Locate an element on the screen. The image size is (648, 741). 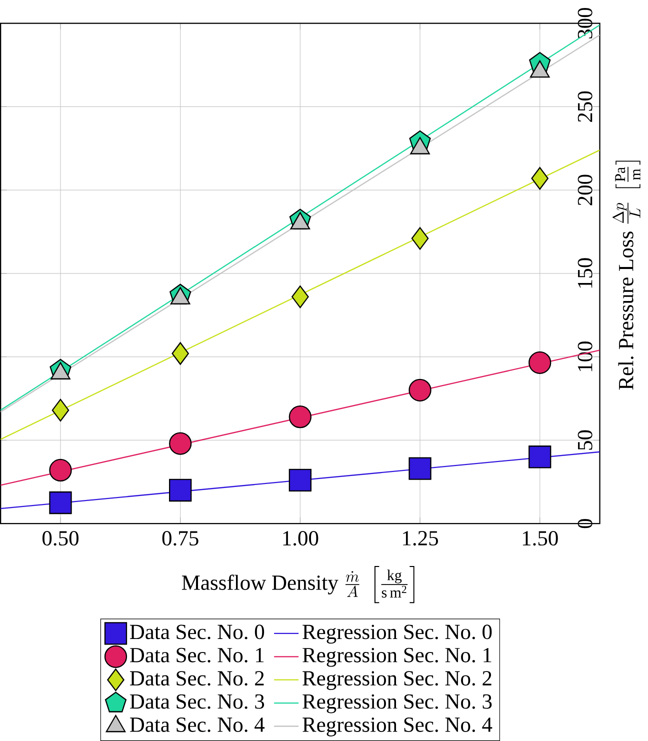
legend-label: Data Sec. No. 4 is located at coordinates (197, 725).